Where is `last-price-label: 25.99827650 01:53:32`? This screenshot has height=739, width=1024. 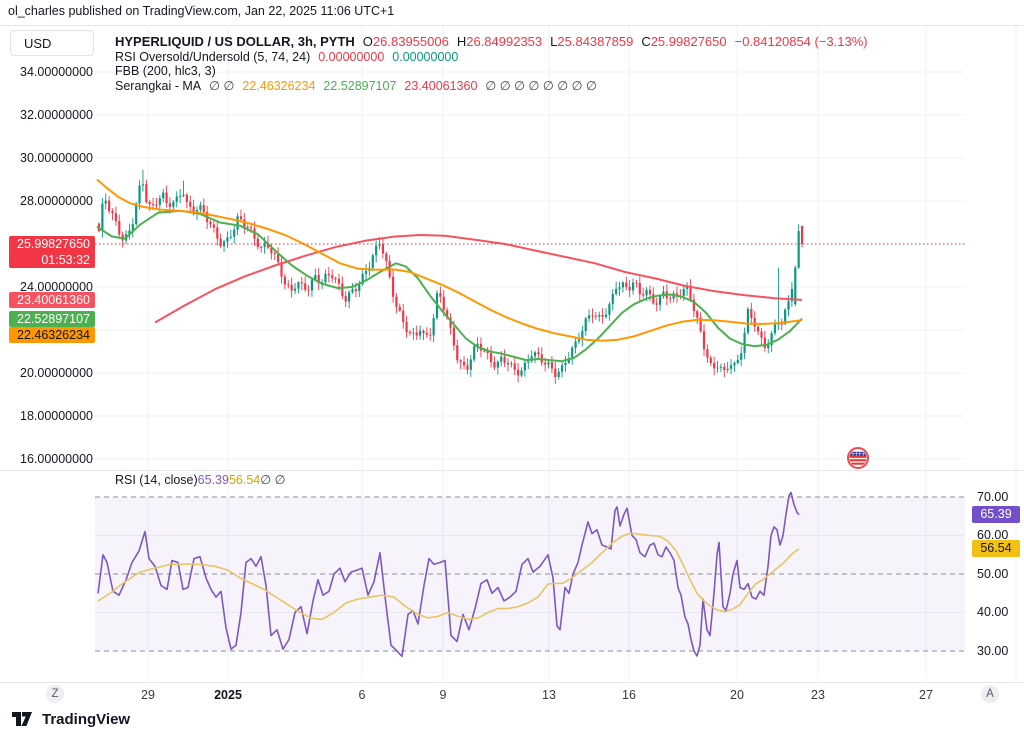
last-price-label: 25.99827650 01:53:32 is located at coordinates (52, 252).